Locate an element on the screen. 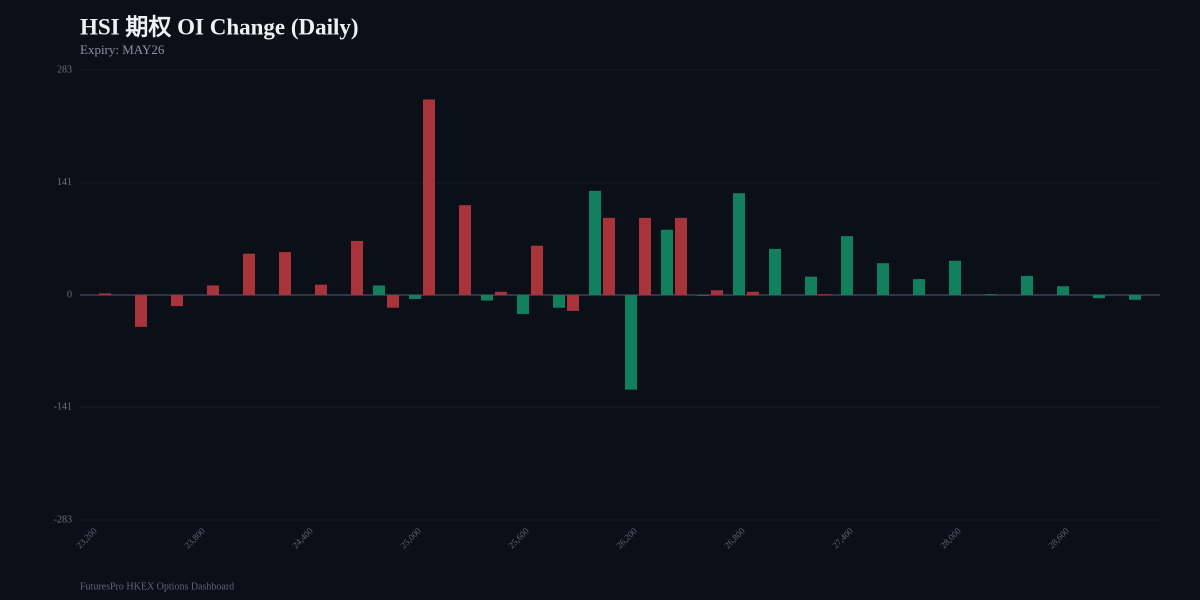 The width and height of the screenshot is (1200, 600). y-tick-label: 283 is located at coordinates (64, 69).